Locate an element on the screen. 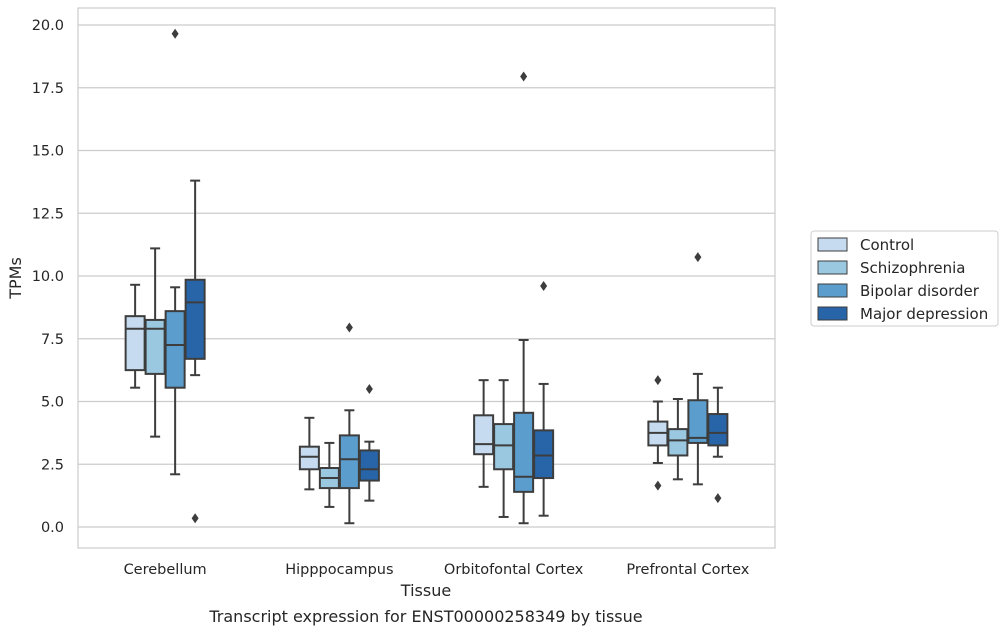 This screenshot has width=1007, height=634. y-tick-label: 10.0 is located at coordinates (48, 277).